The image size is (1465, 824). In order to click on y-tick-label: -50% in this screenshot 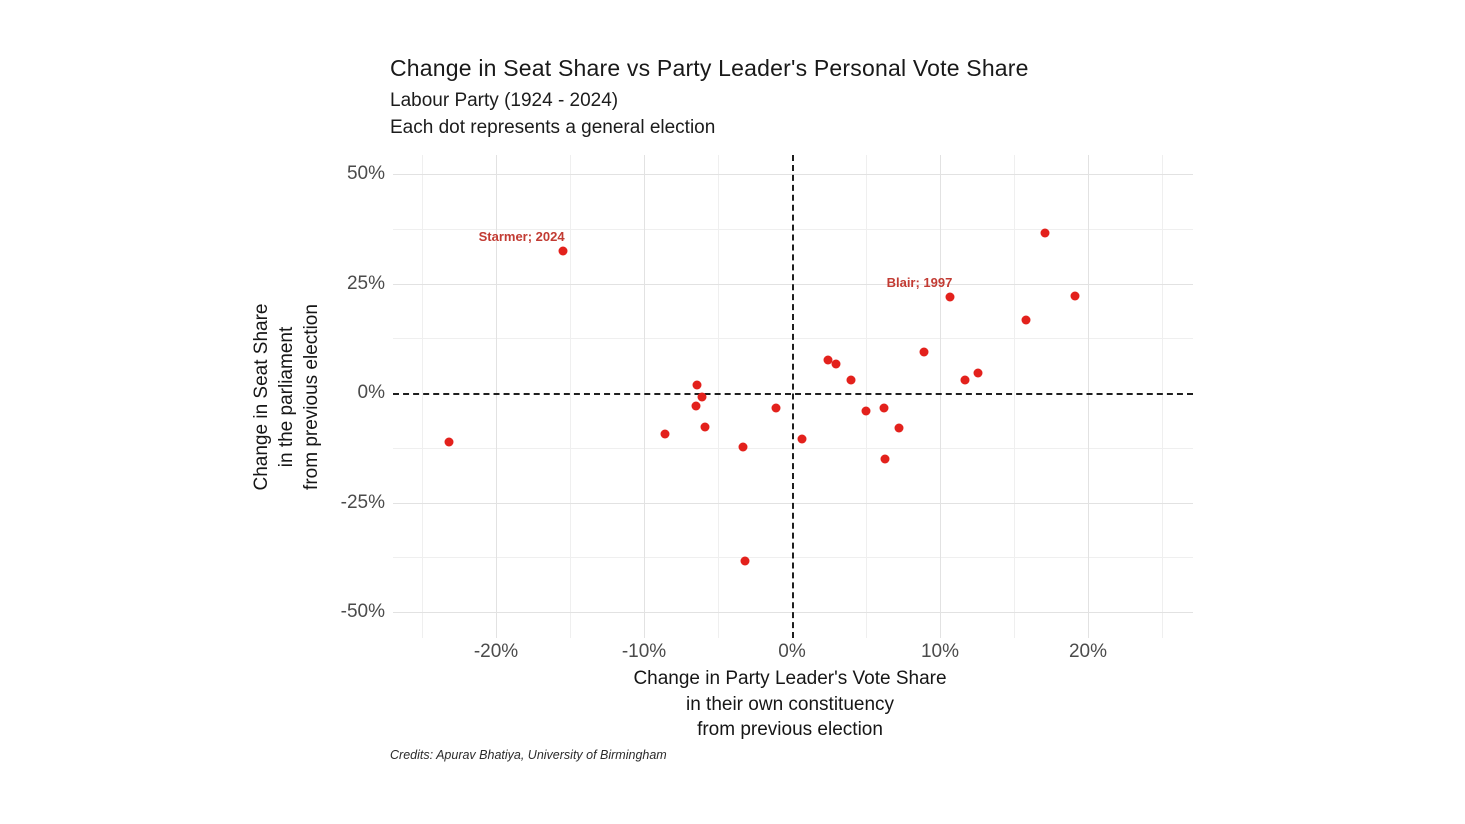, I will do `click(362, 611)`.